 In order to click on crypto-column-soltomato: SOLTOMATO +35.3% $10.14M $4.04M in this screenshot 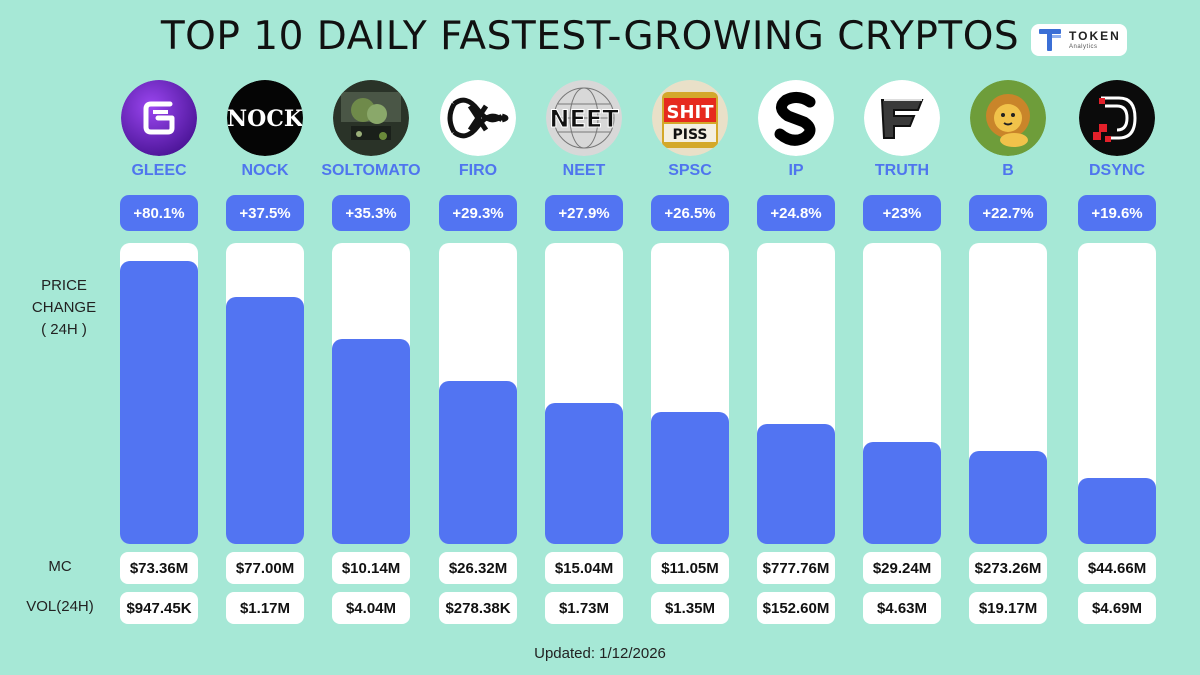, I will do `click(371, 337)`.